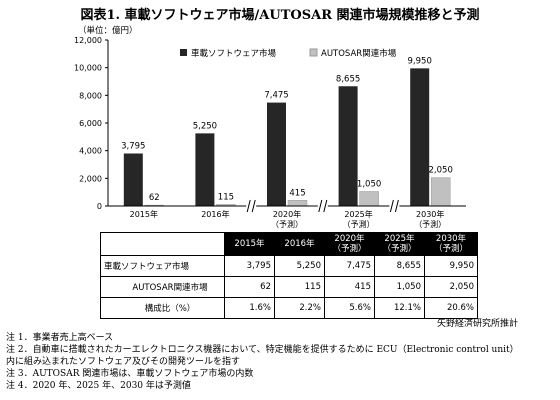 Image resolution: width=560 pixels, height=400 pixels. What do you see at coordinates (369, 184) in the screenshot?
I see `bar-value-label: 1,050` at bounding box center [369, 184].